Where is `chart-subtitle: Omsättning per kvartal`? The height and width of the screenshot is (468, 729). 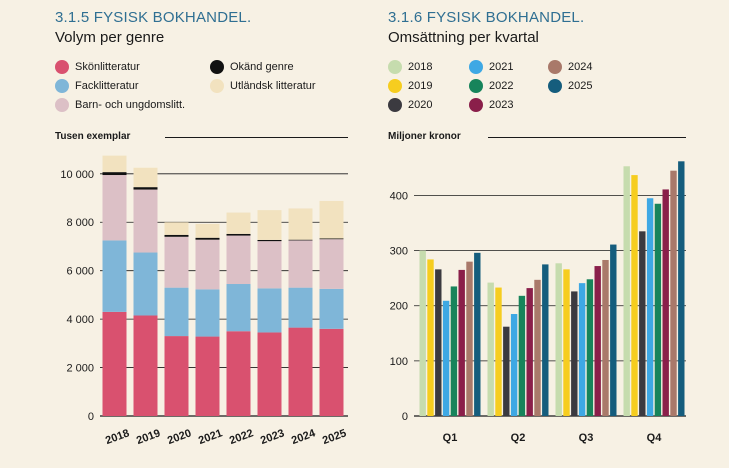
chart-subtitle: Omsättning per kvartal is located at coordinates (463, 37).